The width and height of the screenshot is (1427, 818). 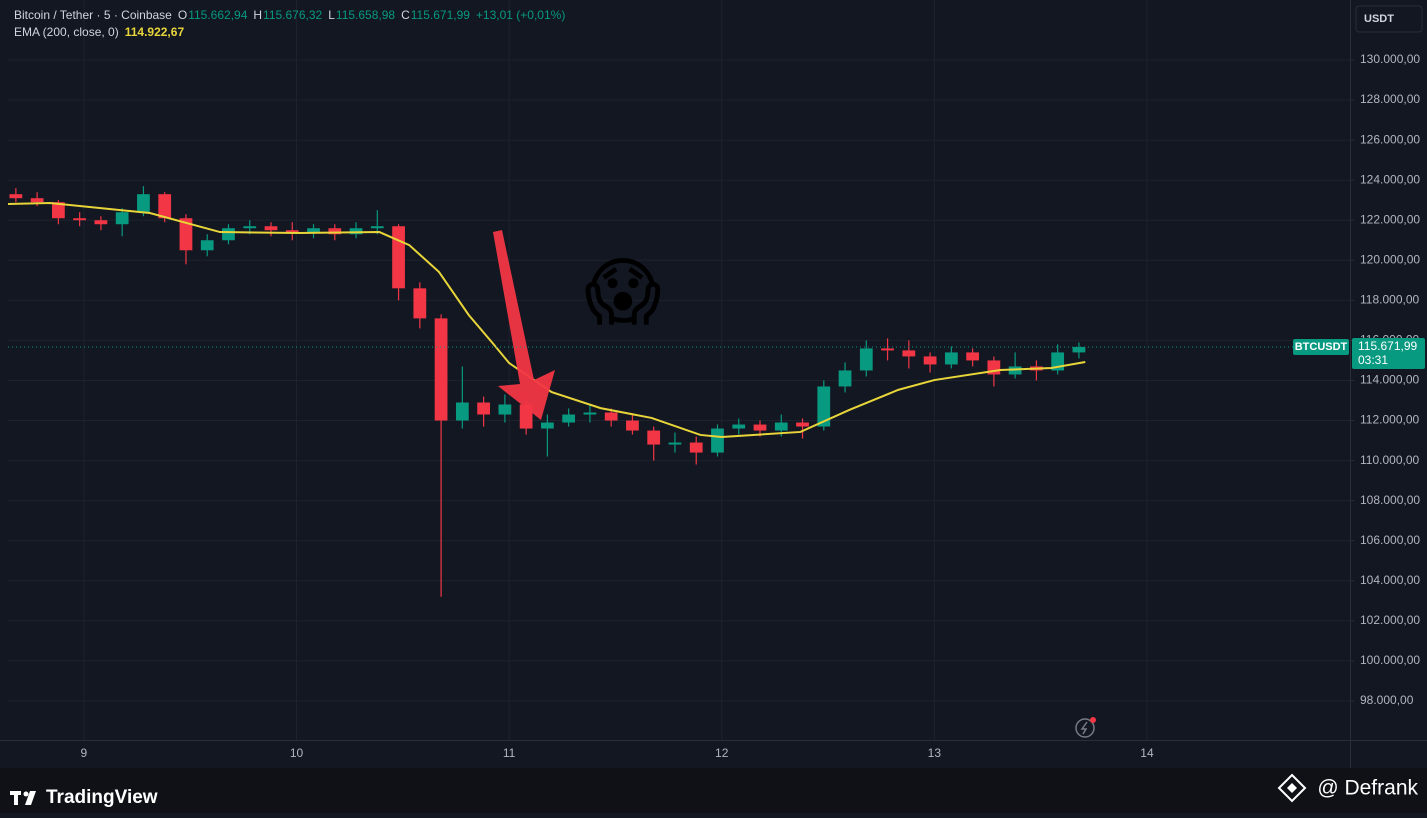 What do you see at coordinates (1379, 19) in the screenshot?
I see `currency-label: USDT` at bounding box center [1379, 19].